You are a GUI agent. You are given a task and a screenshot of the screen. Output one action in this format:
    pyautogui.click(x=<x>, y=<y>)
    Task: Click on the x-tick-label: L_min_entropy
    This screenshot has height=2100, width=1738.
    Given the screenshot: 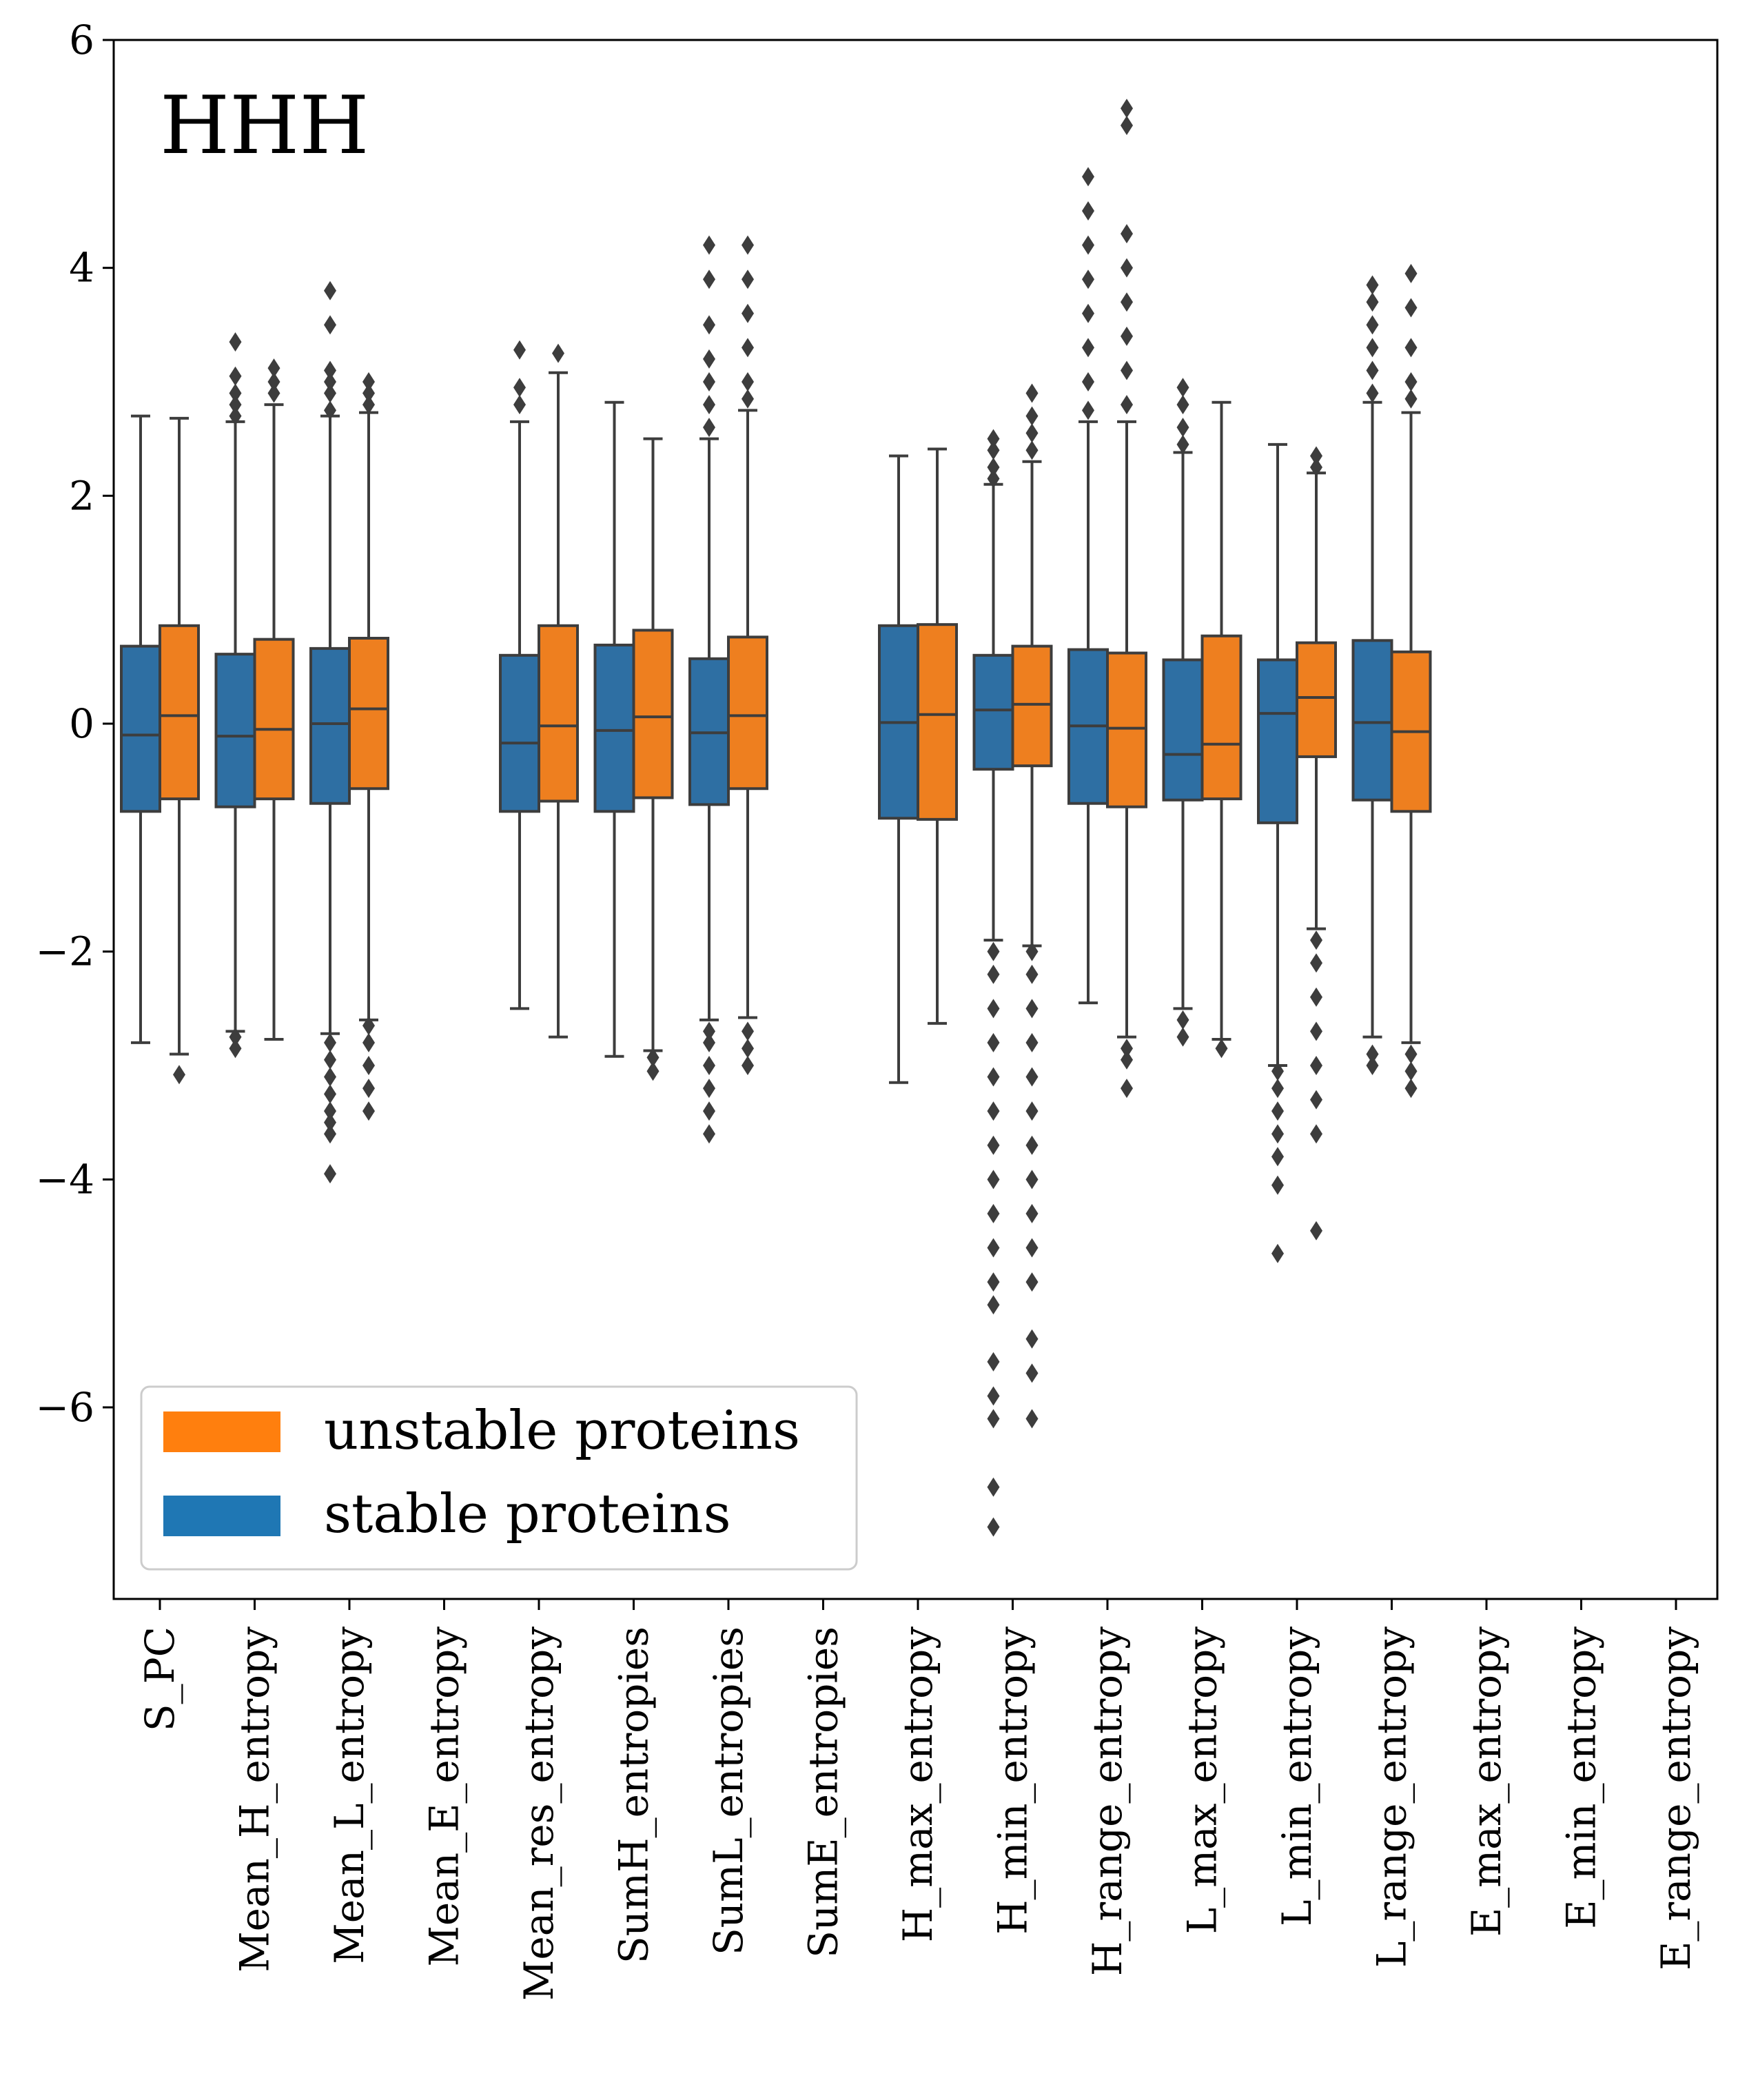 What is the action you would take?
    pyautogui.click(x=1297, y=1777)
    